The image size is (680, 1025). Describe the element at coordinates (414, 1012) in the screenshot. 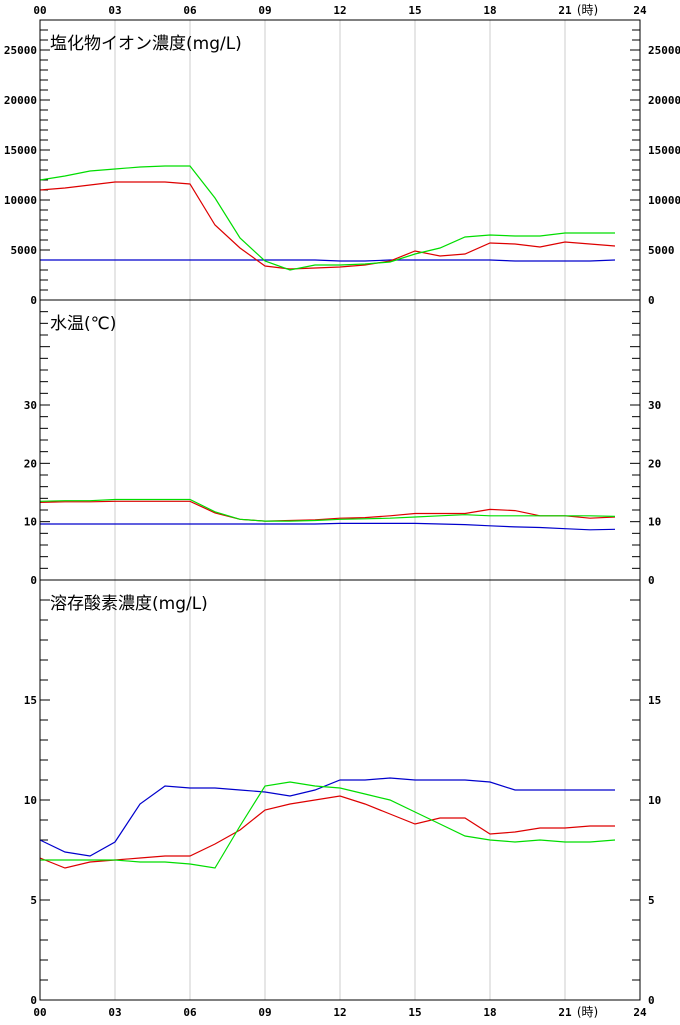

I see `x-tick-label-bottom: 15` at that location.